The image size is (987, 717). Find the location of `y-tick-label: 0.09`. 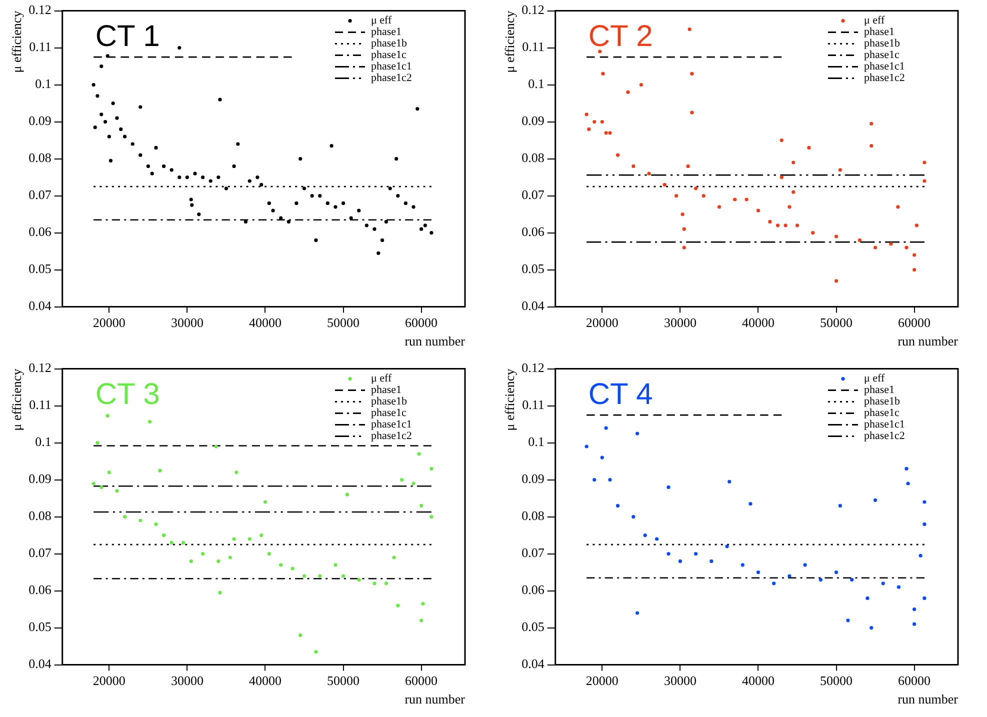

y-tick-label: 0.09 is located at coordinates (40, 478).